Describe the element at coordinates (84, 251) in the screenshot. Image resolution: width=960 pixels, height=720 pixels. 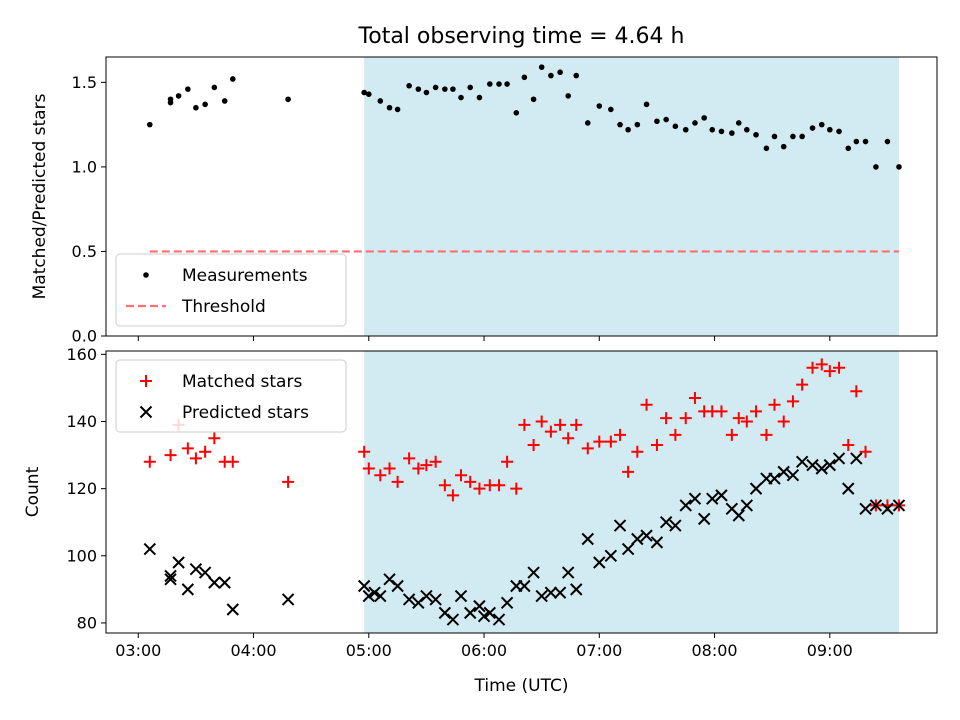
I see `y-tick-label: 0.5` at that location.